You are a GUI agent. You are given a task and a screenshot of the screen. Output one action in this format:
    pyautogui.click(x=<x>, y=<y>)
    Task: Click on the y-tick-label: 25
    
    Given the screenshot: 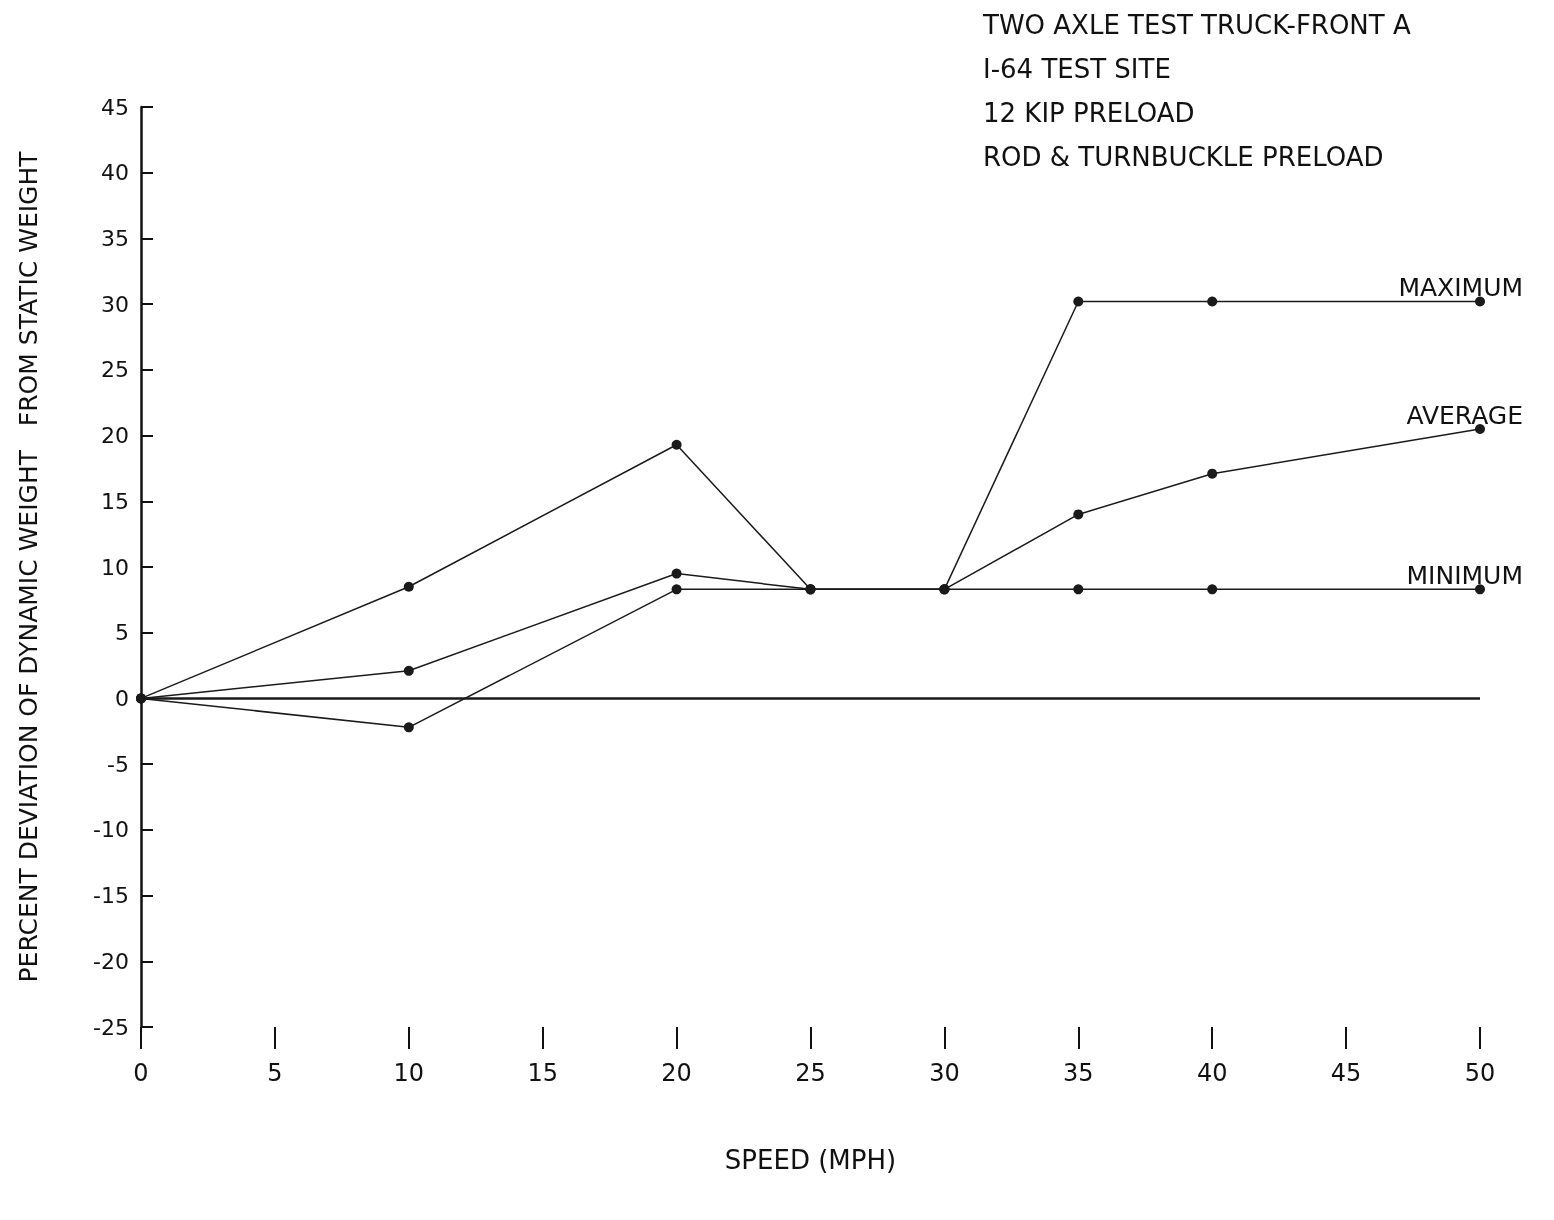 What is the action you would take?
    pyautogui.click(x=115, y=370)
    